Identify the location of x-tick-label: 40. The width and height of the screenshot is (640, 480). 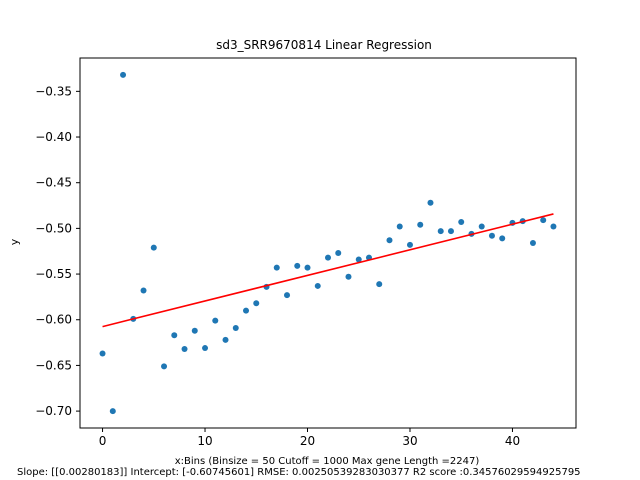
(512, 441).